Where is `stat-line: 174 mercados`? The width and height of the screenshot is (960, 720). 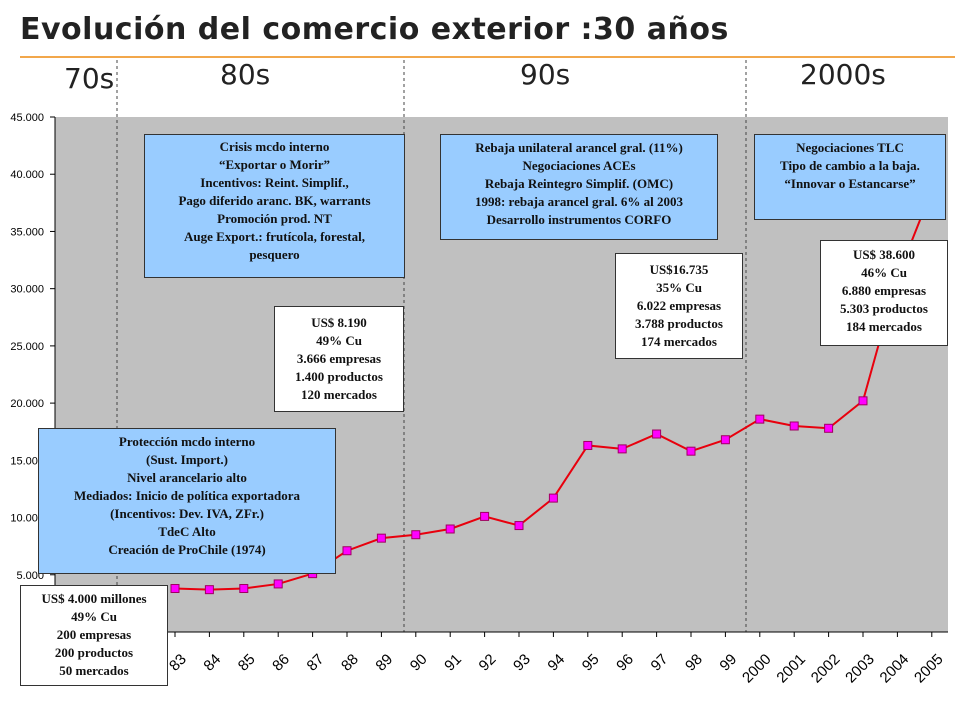 stat-line: 174 mercados is located at coordinates (679, 341).